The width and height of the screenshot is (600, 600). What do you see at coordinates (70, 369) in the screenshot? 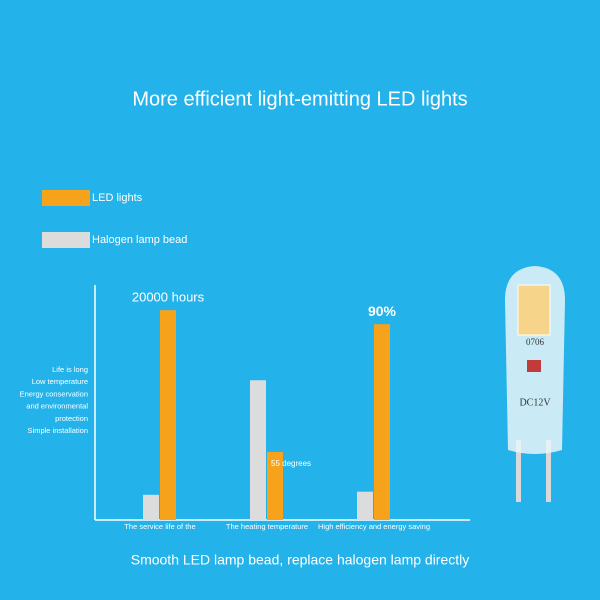
I see `annotation: Life is long` at bounding box center [70, 369].